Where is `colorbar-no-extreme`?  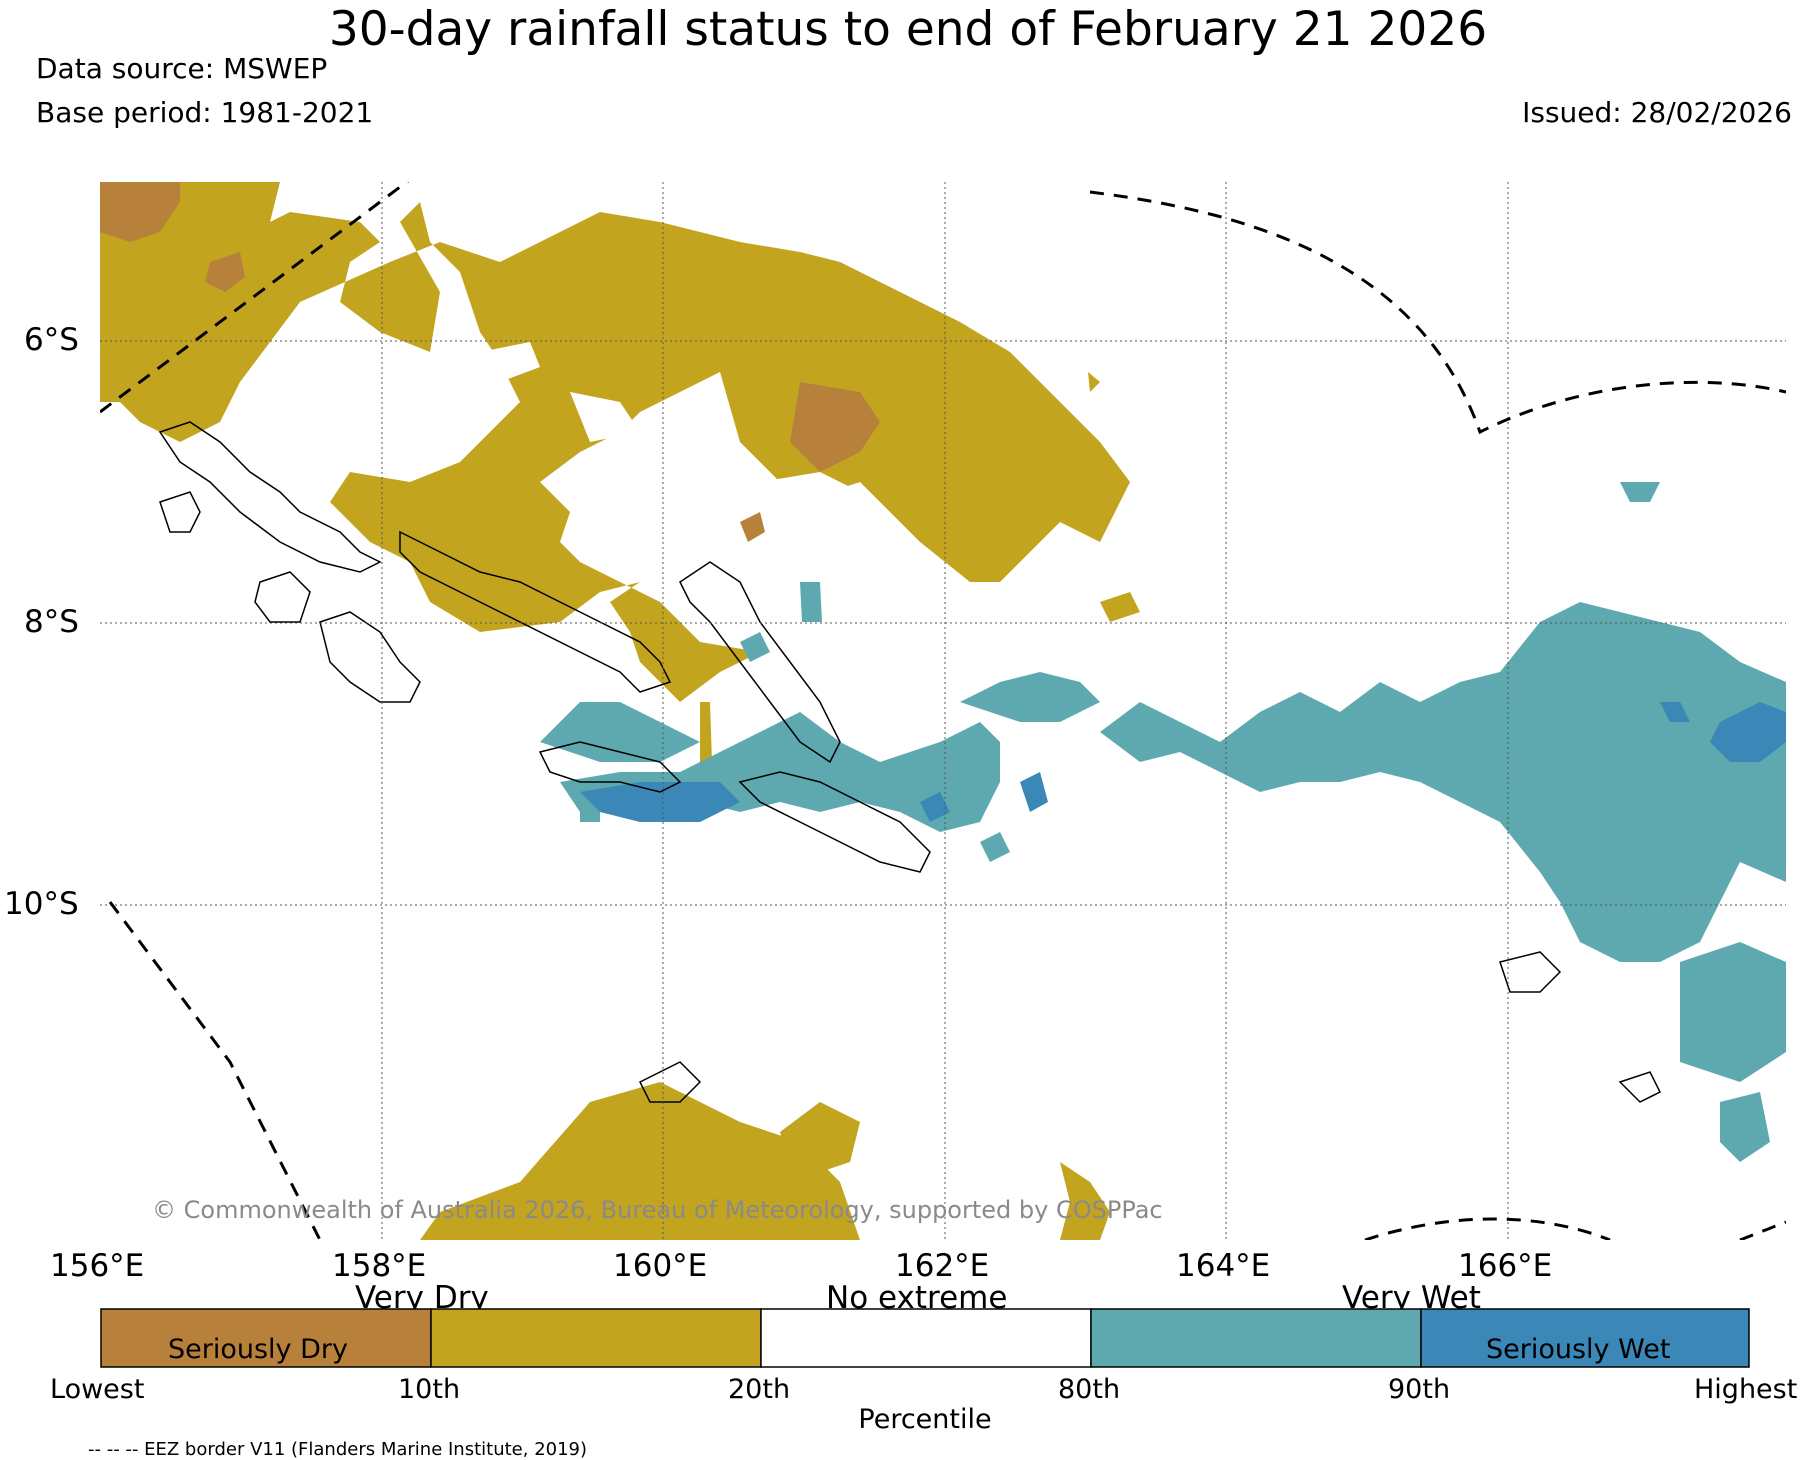 colorbar-no-extreme is located at coordinates (926, 1338).